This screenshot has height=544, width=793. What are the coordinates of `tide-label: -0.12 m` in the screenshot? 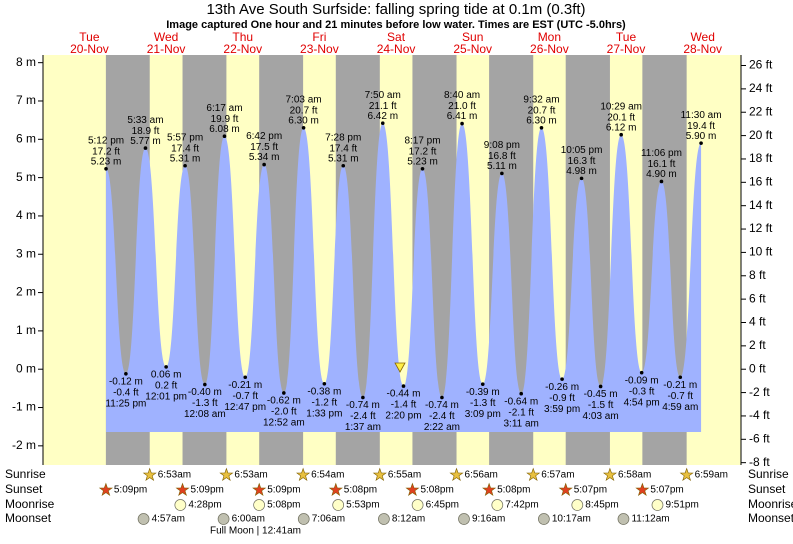 It's located at (126, 381).